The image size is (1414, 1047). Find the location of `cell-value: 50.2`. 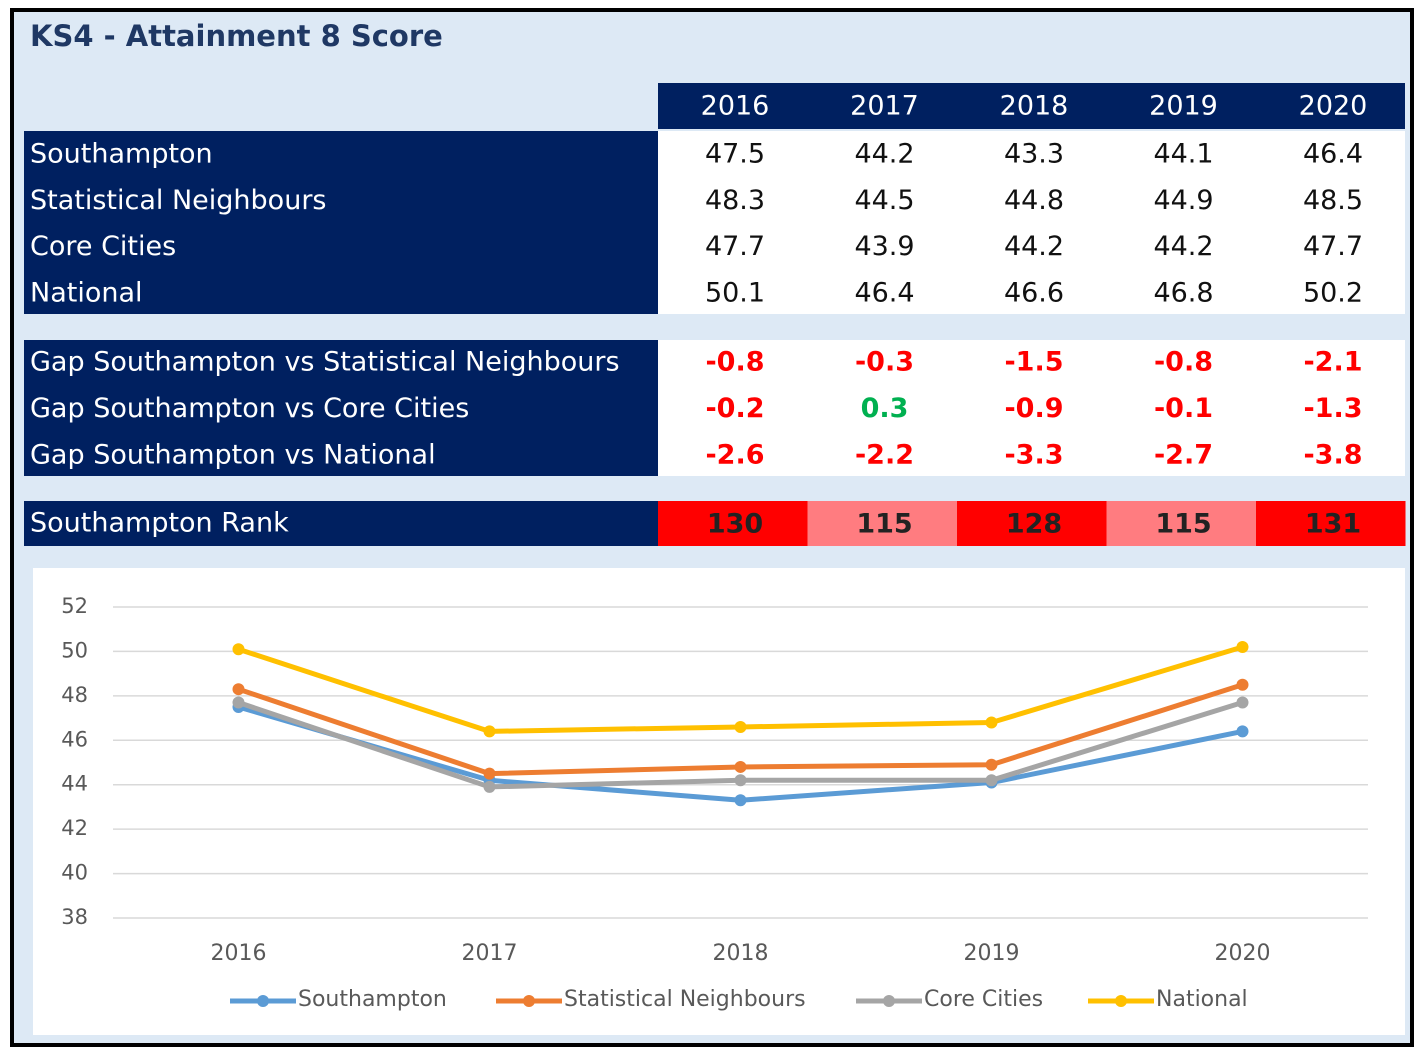

cell-value: 50.2 is located at coordinates (1333, 292).